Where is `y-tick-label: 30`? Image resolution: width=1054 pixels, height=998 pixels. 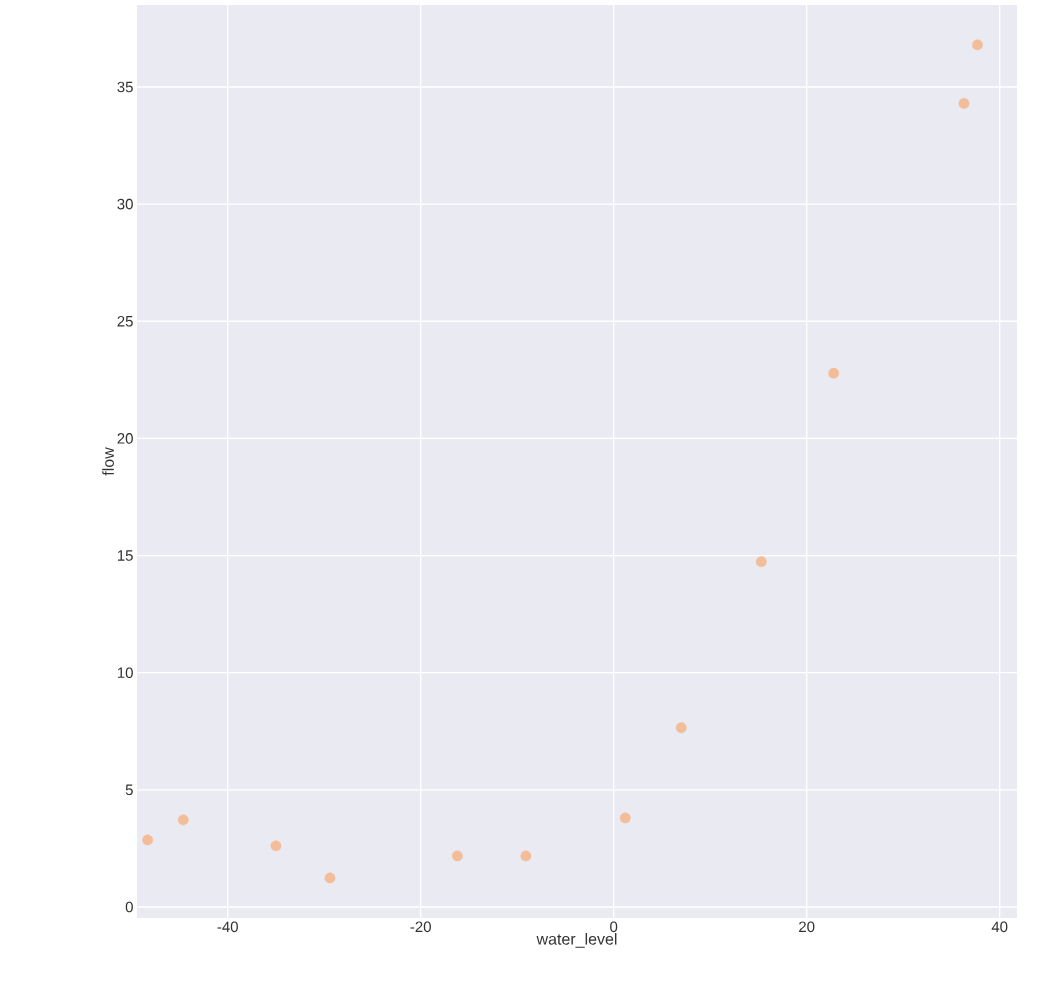 y-tick-label: 30 is located at coordinates (125, 204).